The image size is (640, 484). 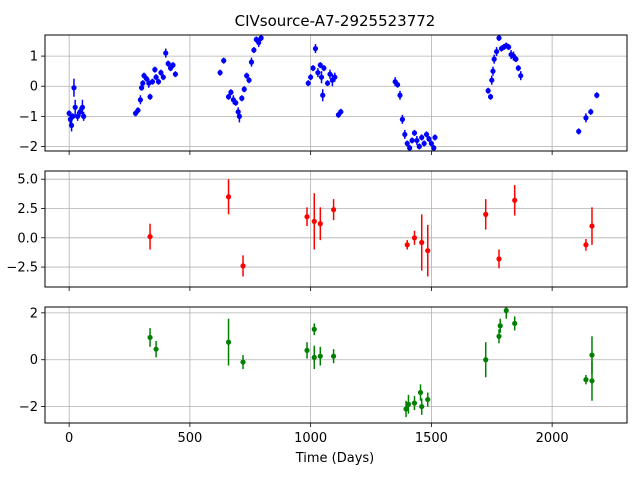 What do you see at coordinates (189, 438) in the screenshot?
I see `panel-bottom-x-tick-label-1: 500` at bounding box center [189, 438].